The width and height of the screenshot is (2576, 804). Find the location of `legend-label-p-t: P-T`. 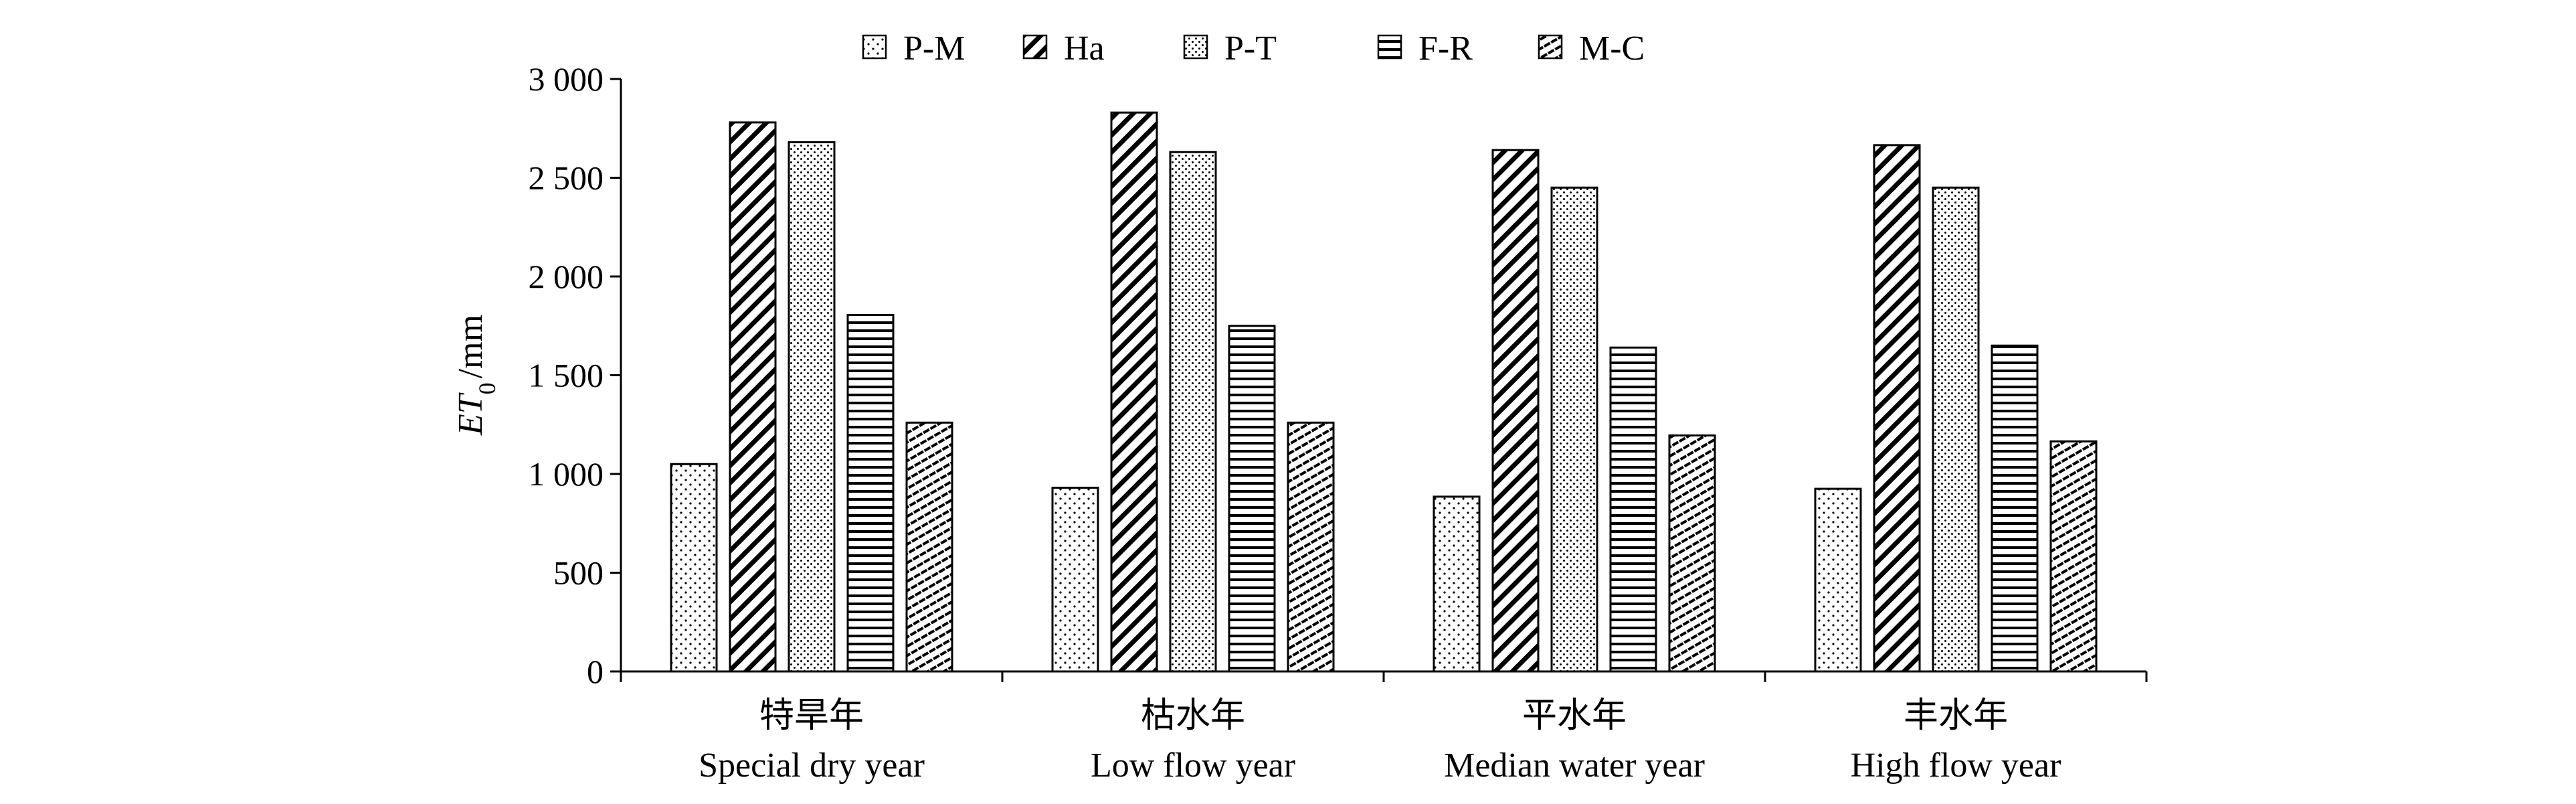

legend-label-p-t: P-T is located at coordinates (1250, 48).